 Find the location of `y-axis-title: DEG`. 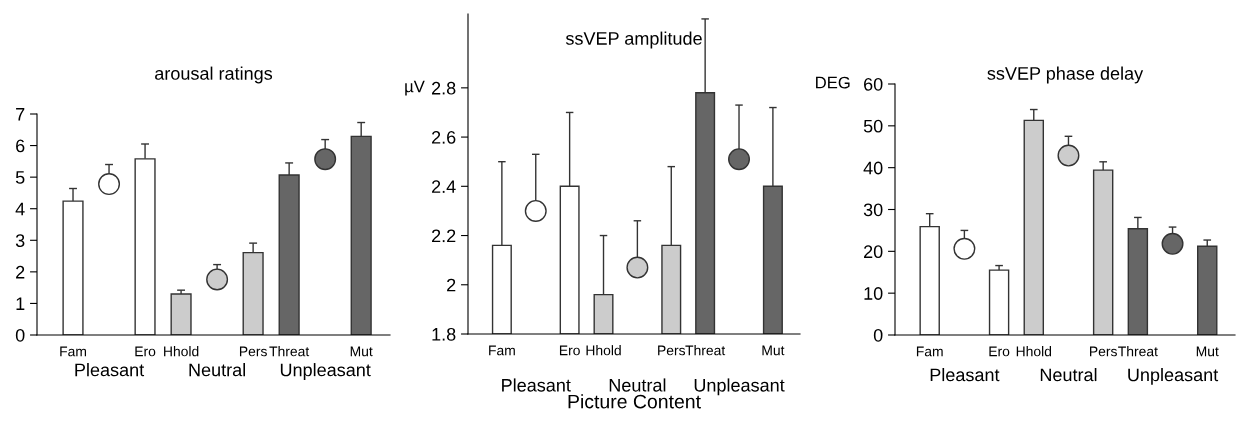

y-axis-title: DEG is located at coordinates (833, 82).